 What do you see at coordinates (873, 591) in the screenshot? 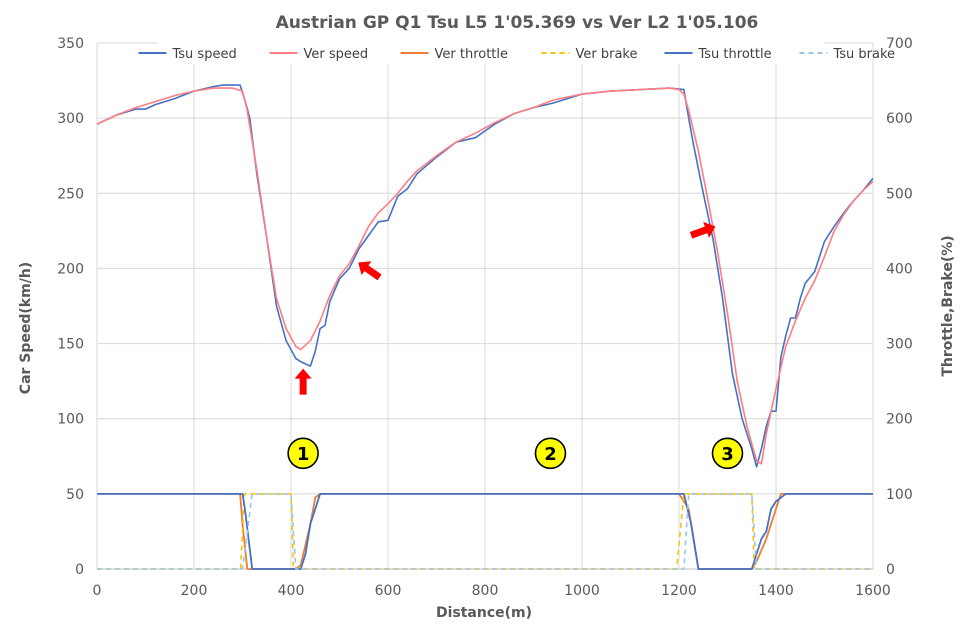
I see `x-tick-label: 1600` at bounding box center [873, 591].